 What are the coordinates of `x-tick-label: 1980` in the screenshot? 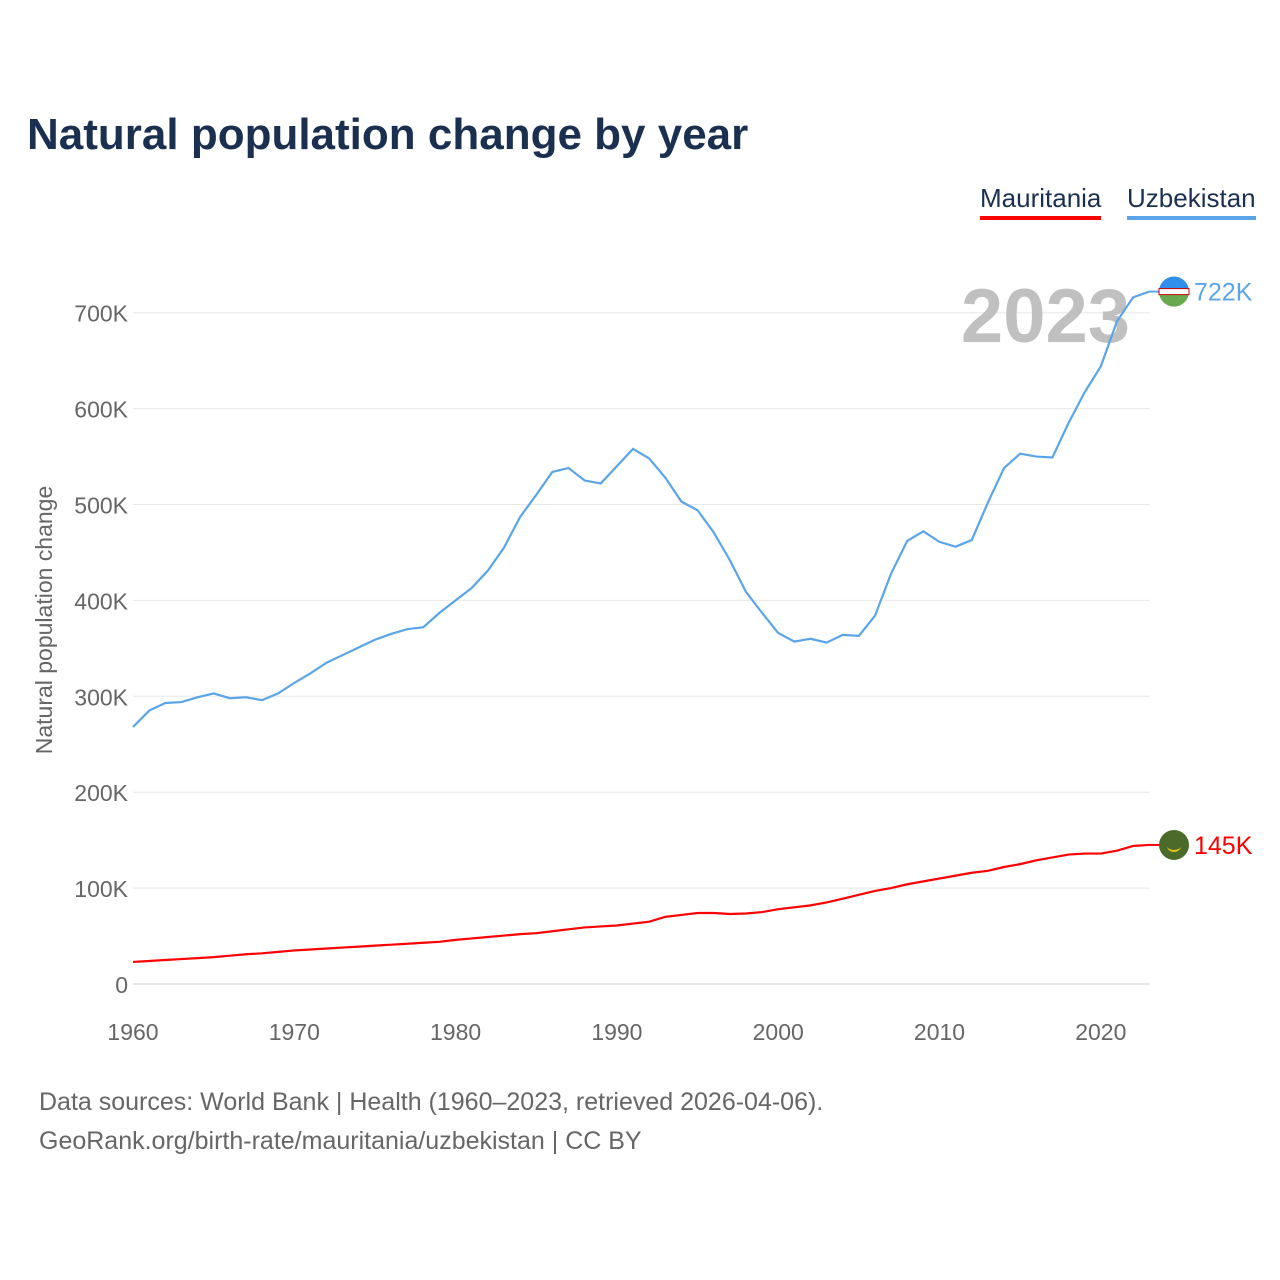 It's located at (455, 1032).